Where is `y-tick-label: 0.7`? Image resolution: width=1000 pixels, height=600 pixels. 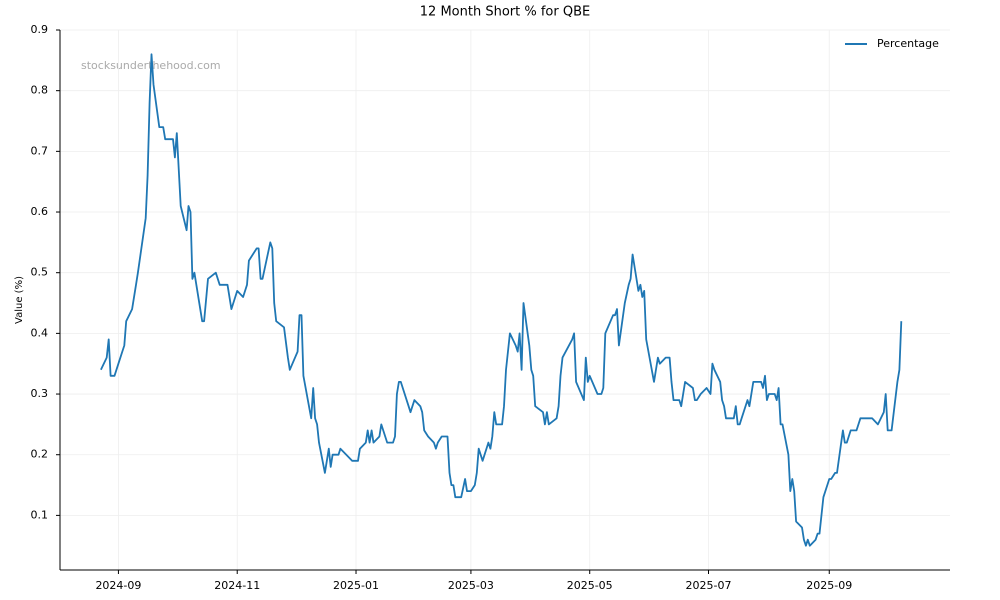 y-tick-label: 0.7 is located at coordinates (40, 150).